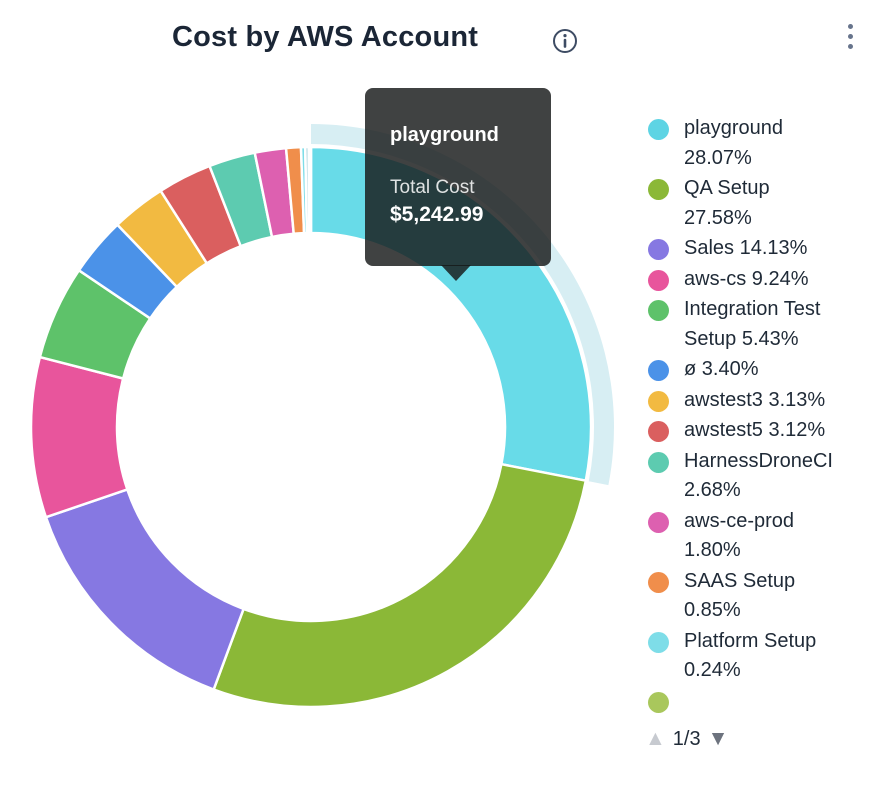 This screenshot has width=888, height=786. What do you see at coordinates (850, 44) in the screenshot?
I see `kebab-menu-icon` at bounding box center [850, 44].